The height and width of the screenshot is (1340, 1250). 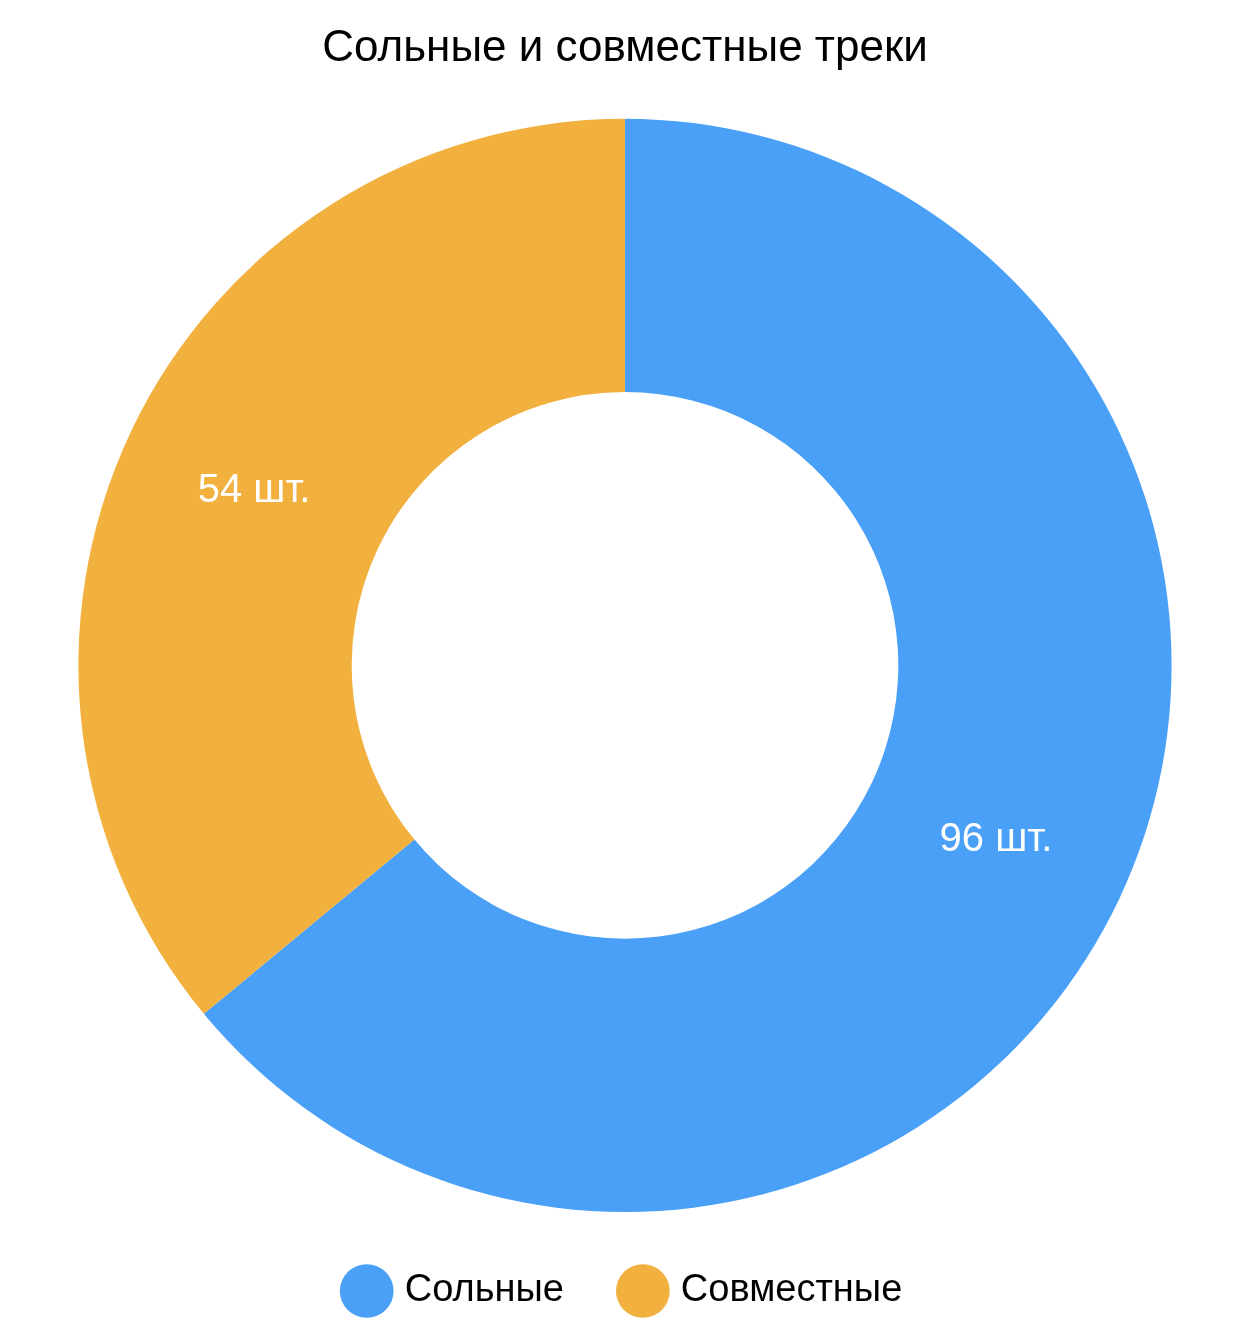 I want to click on legend-label: Сольные, so click(x=484, y=1288).